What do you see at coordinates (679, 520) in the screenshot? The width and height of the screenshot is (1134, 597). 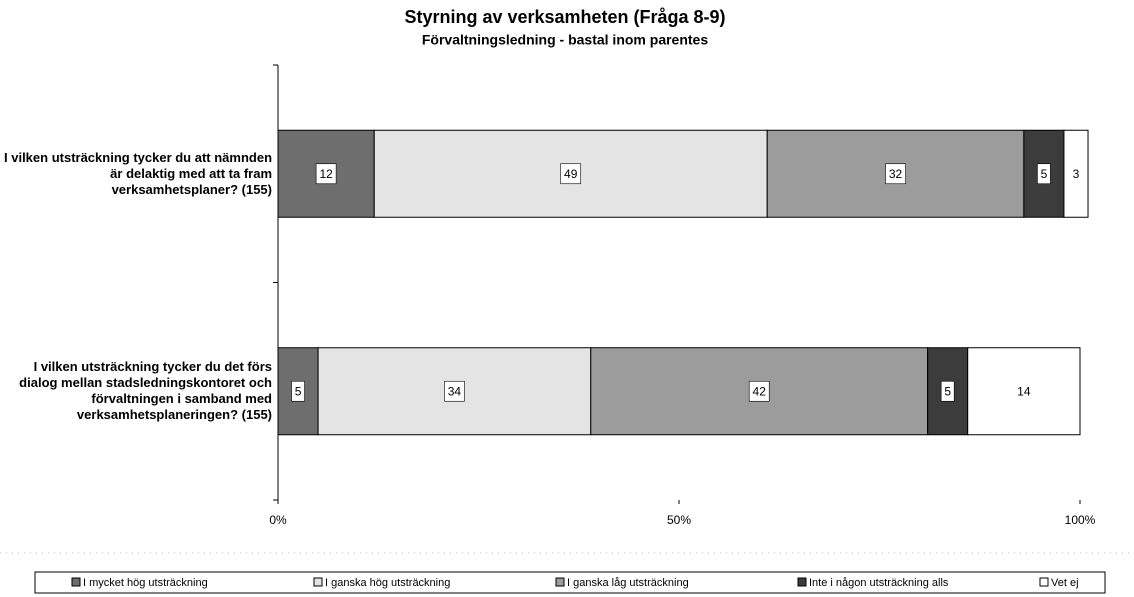 I see `x-tick-label: 50%` at bounding box center [679, 520].